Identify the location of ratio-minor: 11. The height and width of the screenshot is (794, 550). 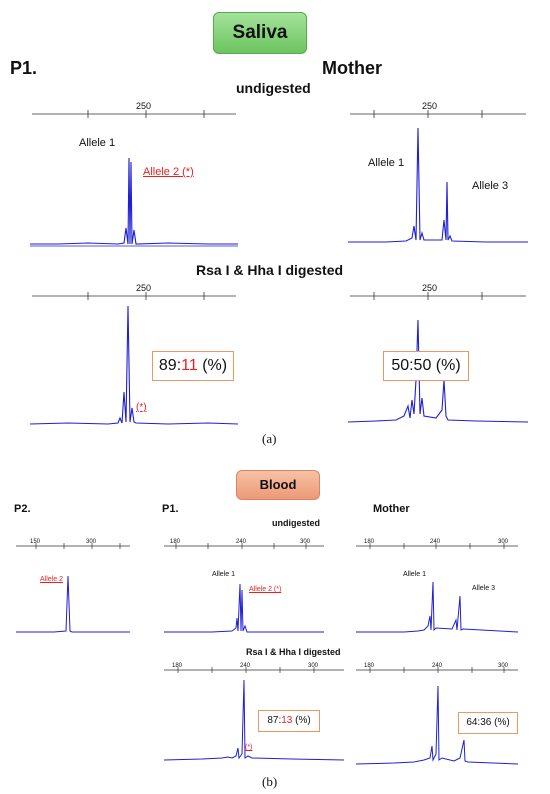
(189, 365).